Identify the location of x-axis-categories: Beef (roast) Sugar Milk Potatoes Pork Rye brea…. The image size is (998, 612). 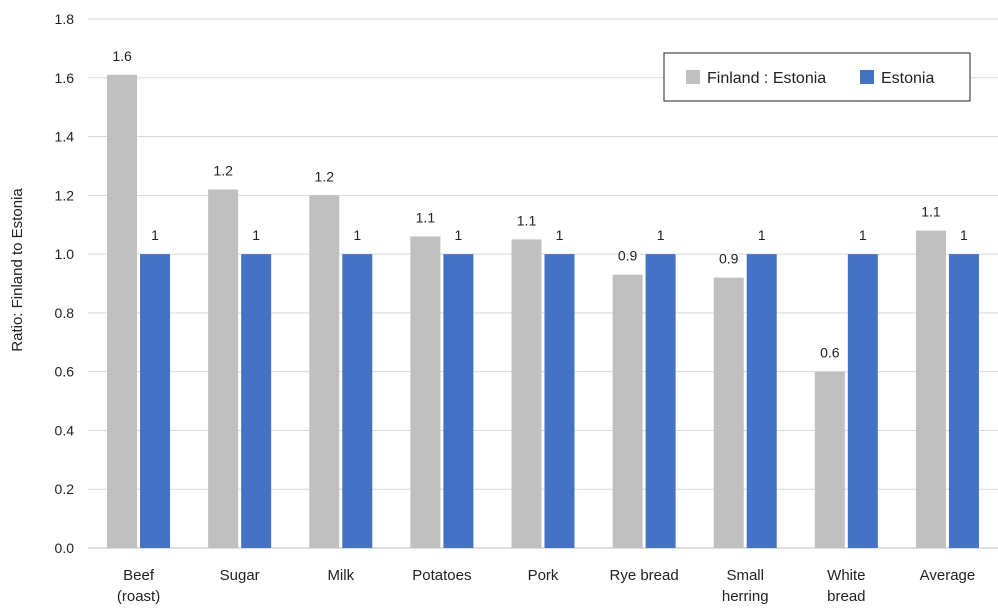
(546, 586).